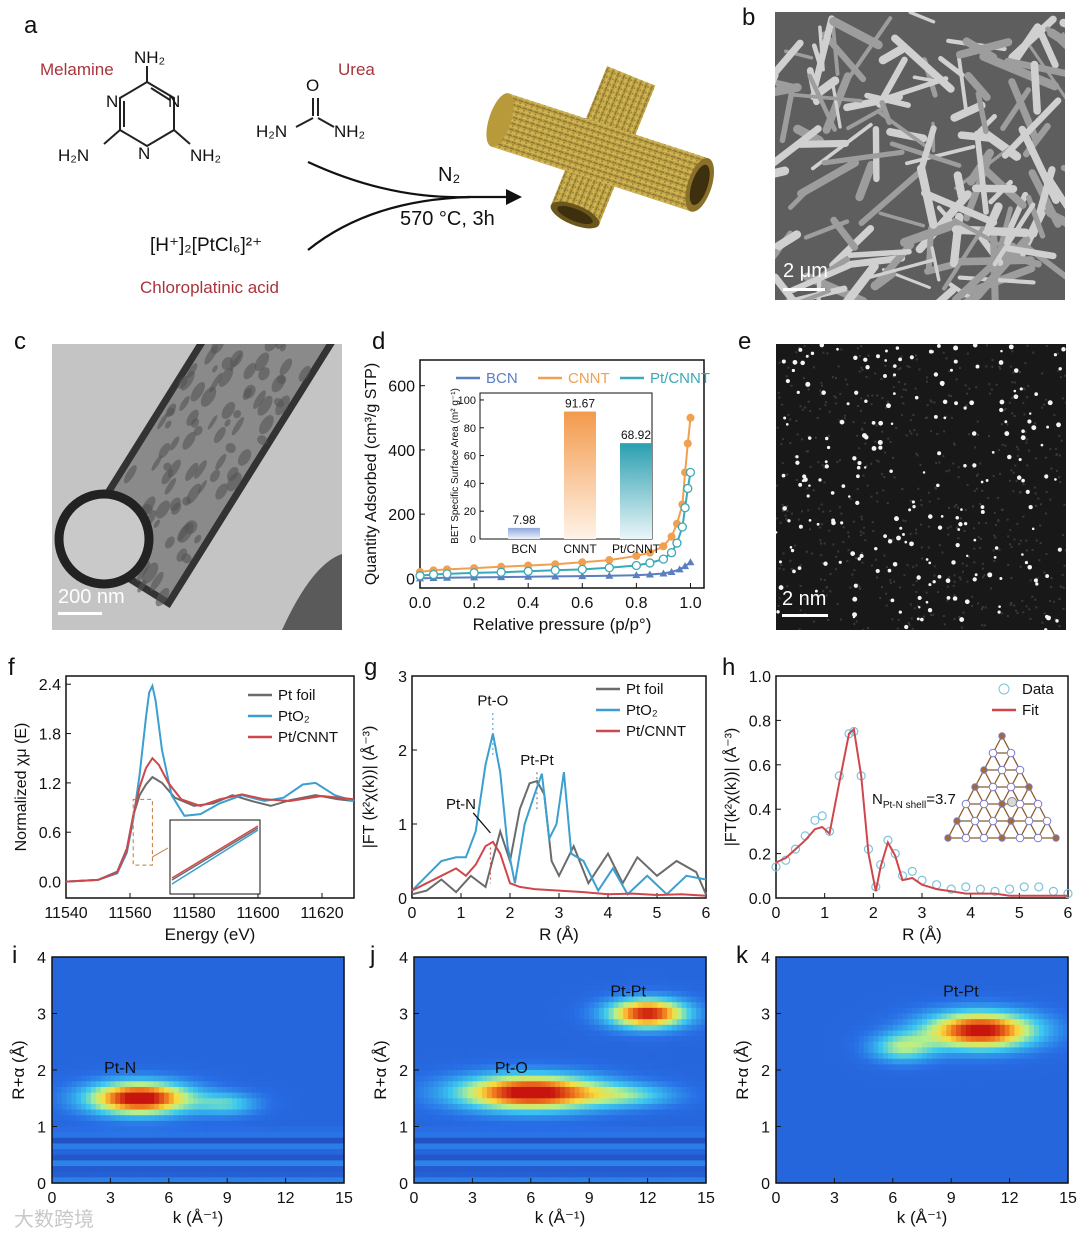 This screenshot has height=1236, width=1080. What do you see at coordinates (50, 685) in the screenshot?
I see `y-tick-label: 2.4` at bounding box center [50, 685].